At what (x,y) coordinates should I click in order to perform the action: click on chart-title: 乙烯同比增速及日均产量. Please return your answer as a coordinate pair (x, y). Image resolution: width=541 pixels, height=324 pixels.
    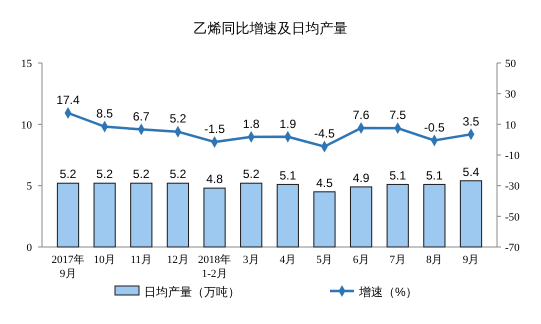
    Looking at the image, I should click on (271, 28).